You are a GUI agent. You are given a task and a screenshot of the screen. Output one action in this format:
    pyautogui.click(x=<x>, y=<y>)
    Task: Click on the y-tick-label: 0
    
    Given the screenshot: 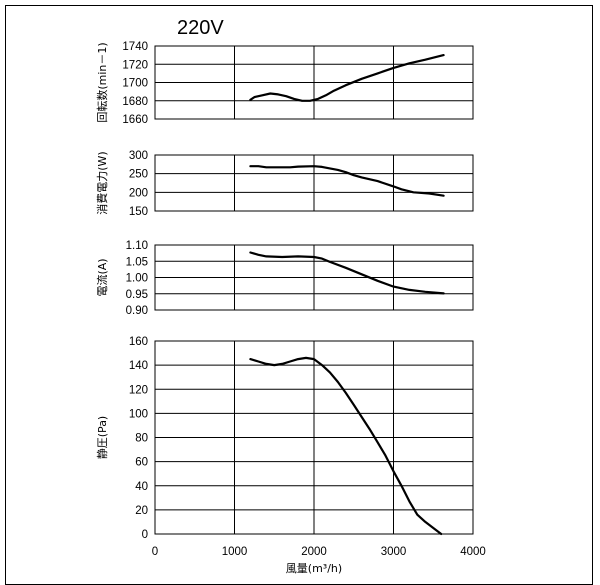 What is the action you would take?
    pyautogui.click(x=145, y=535)
    